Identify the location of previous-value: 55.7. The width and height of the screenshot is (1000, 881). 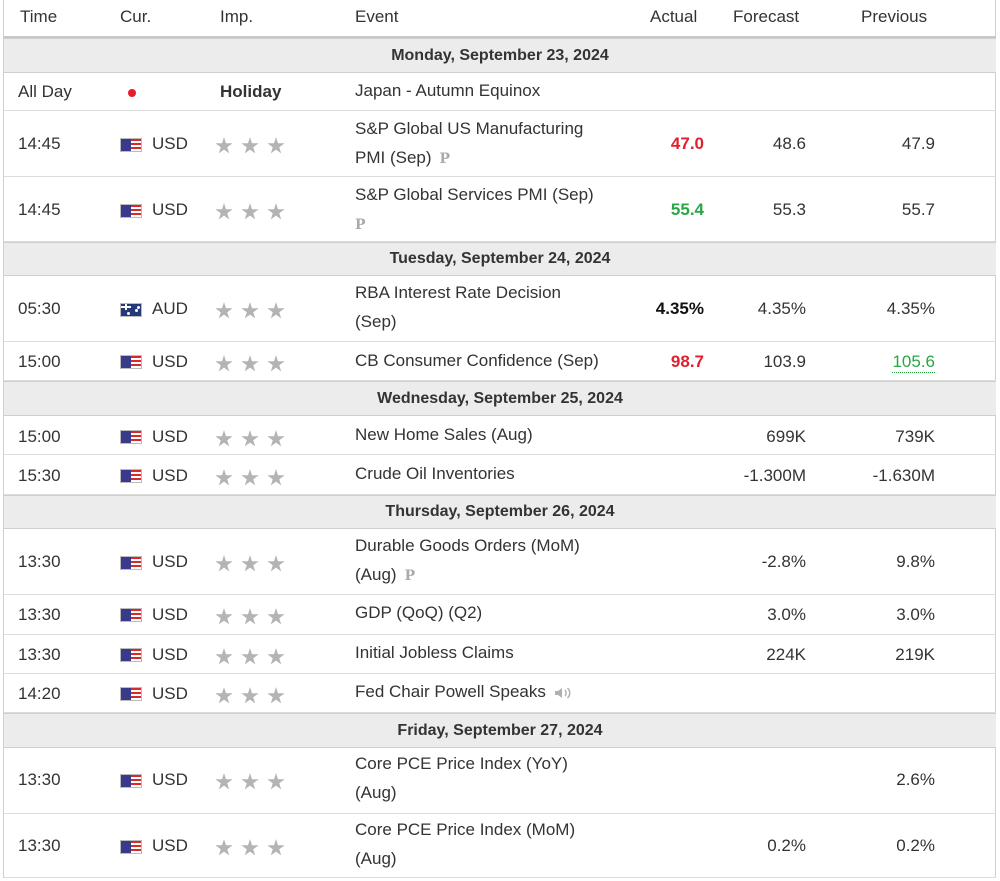
(918, 209).